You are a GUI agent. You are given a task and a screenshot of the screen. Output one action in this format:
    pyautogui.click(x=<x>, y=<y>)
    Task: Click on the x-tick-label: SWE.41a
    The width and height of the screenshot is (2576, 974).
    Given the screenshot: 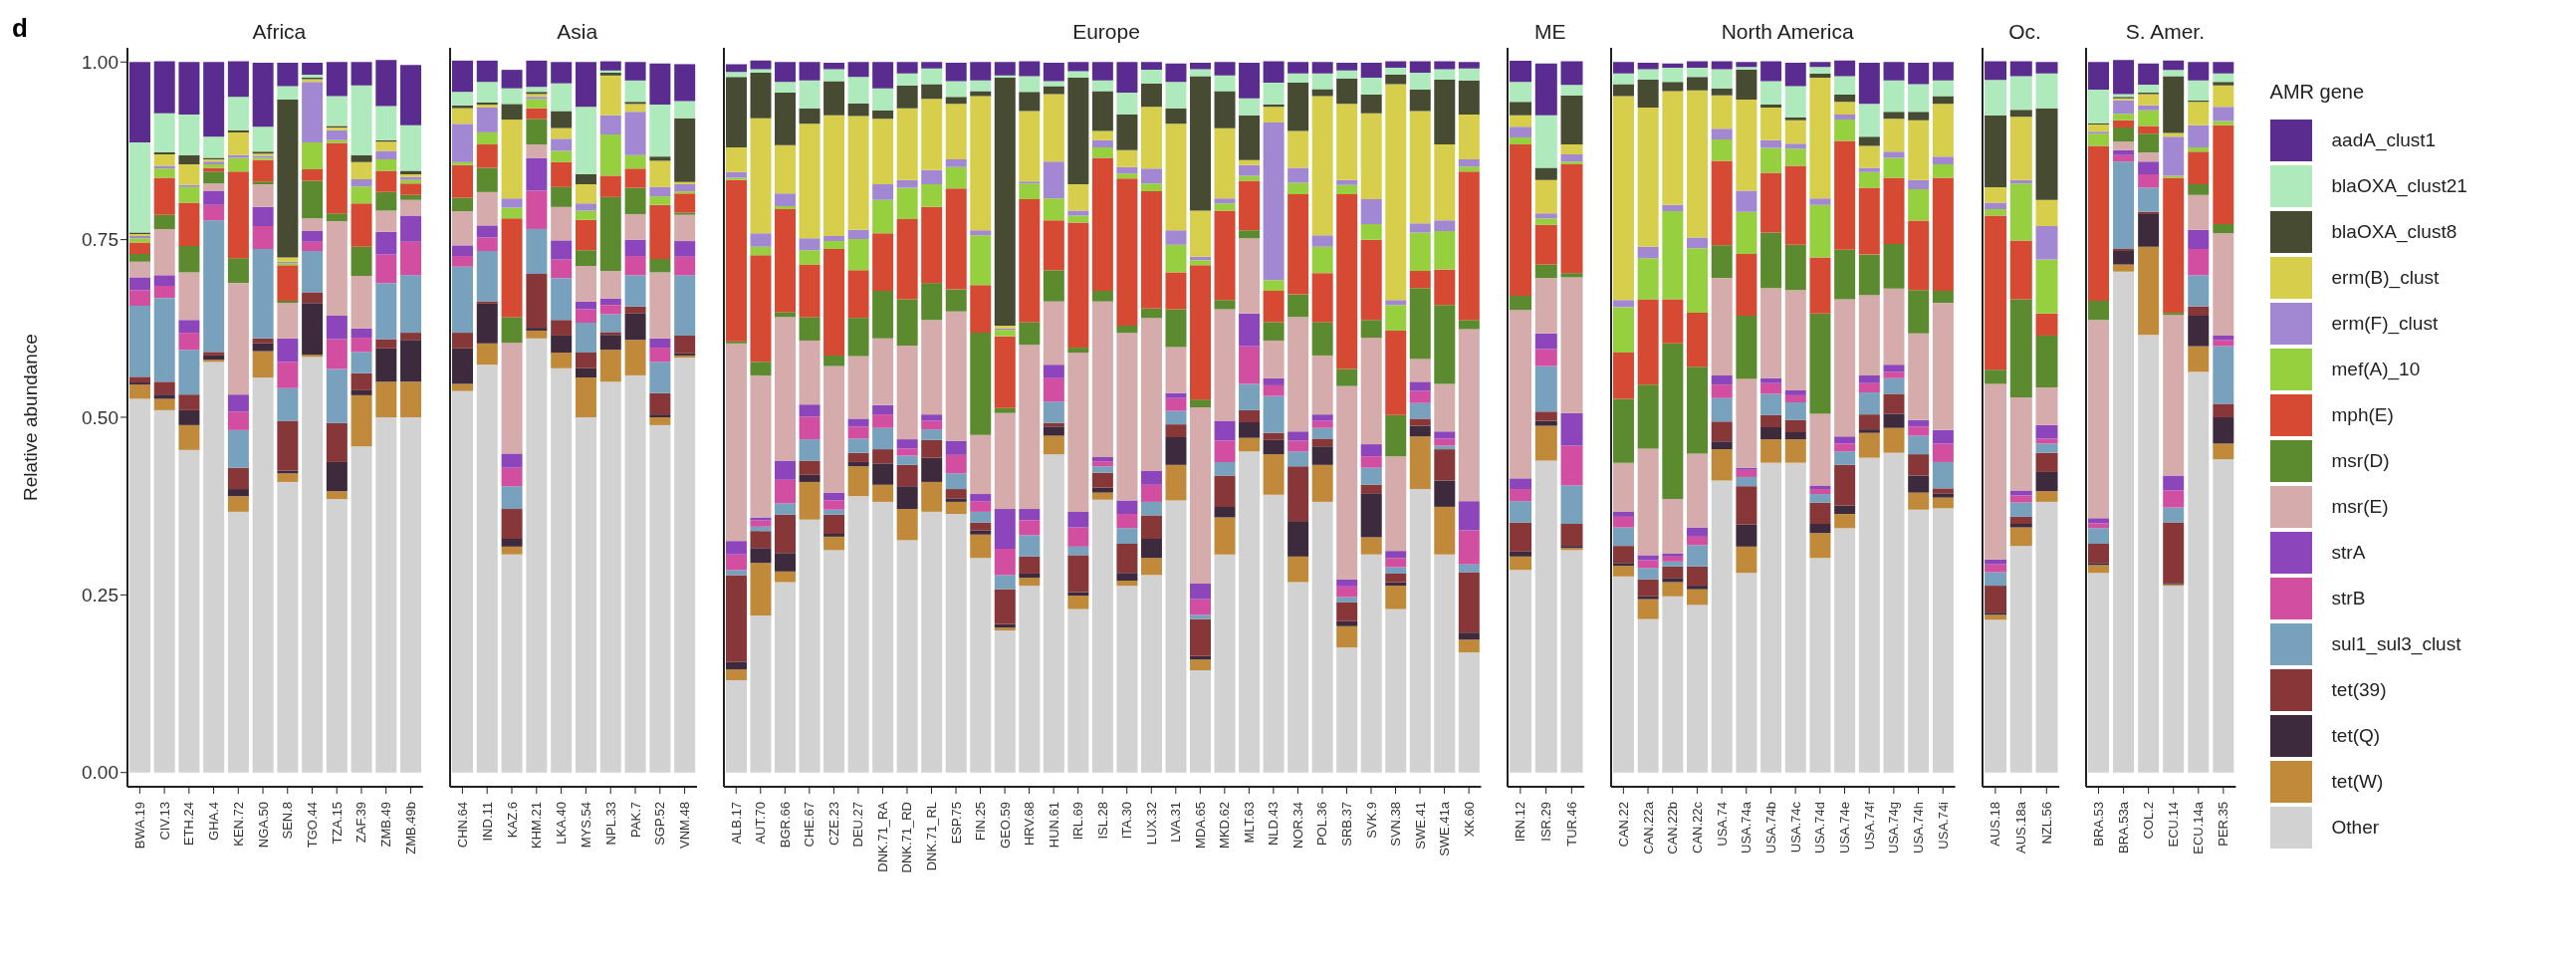 What is the action you would take?
    pyautogui.click(x=1444, y=828)
    